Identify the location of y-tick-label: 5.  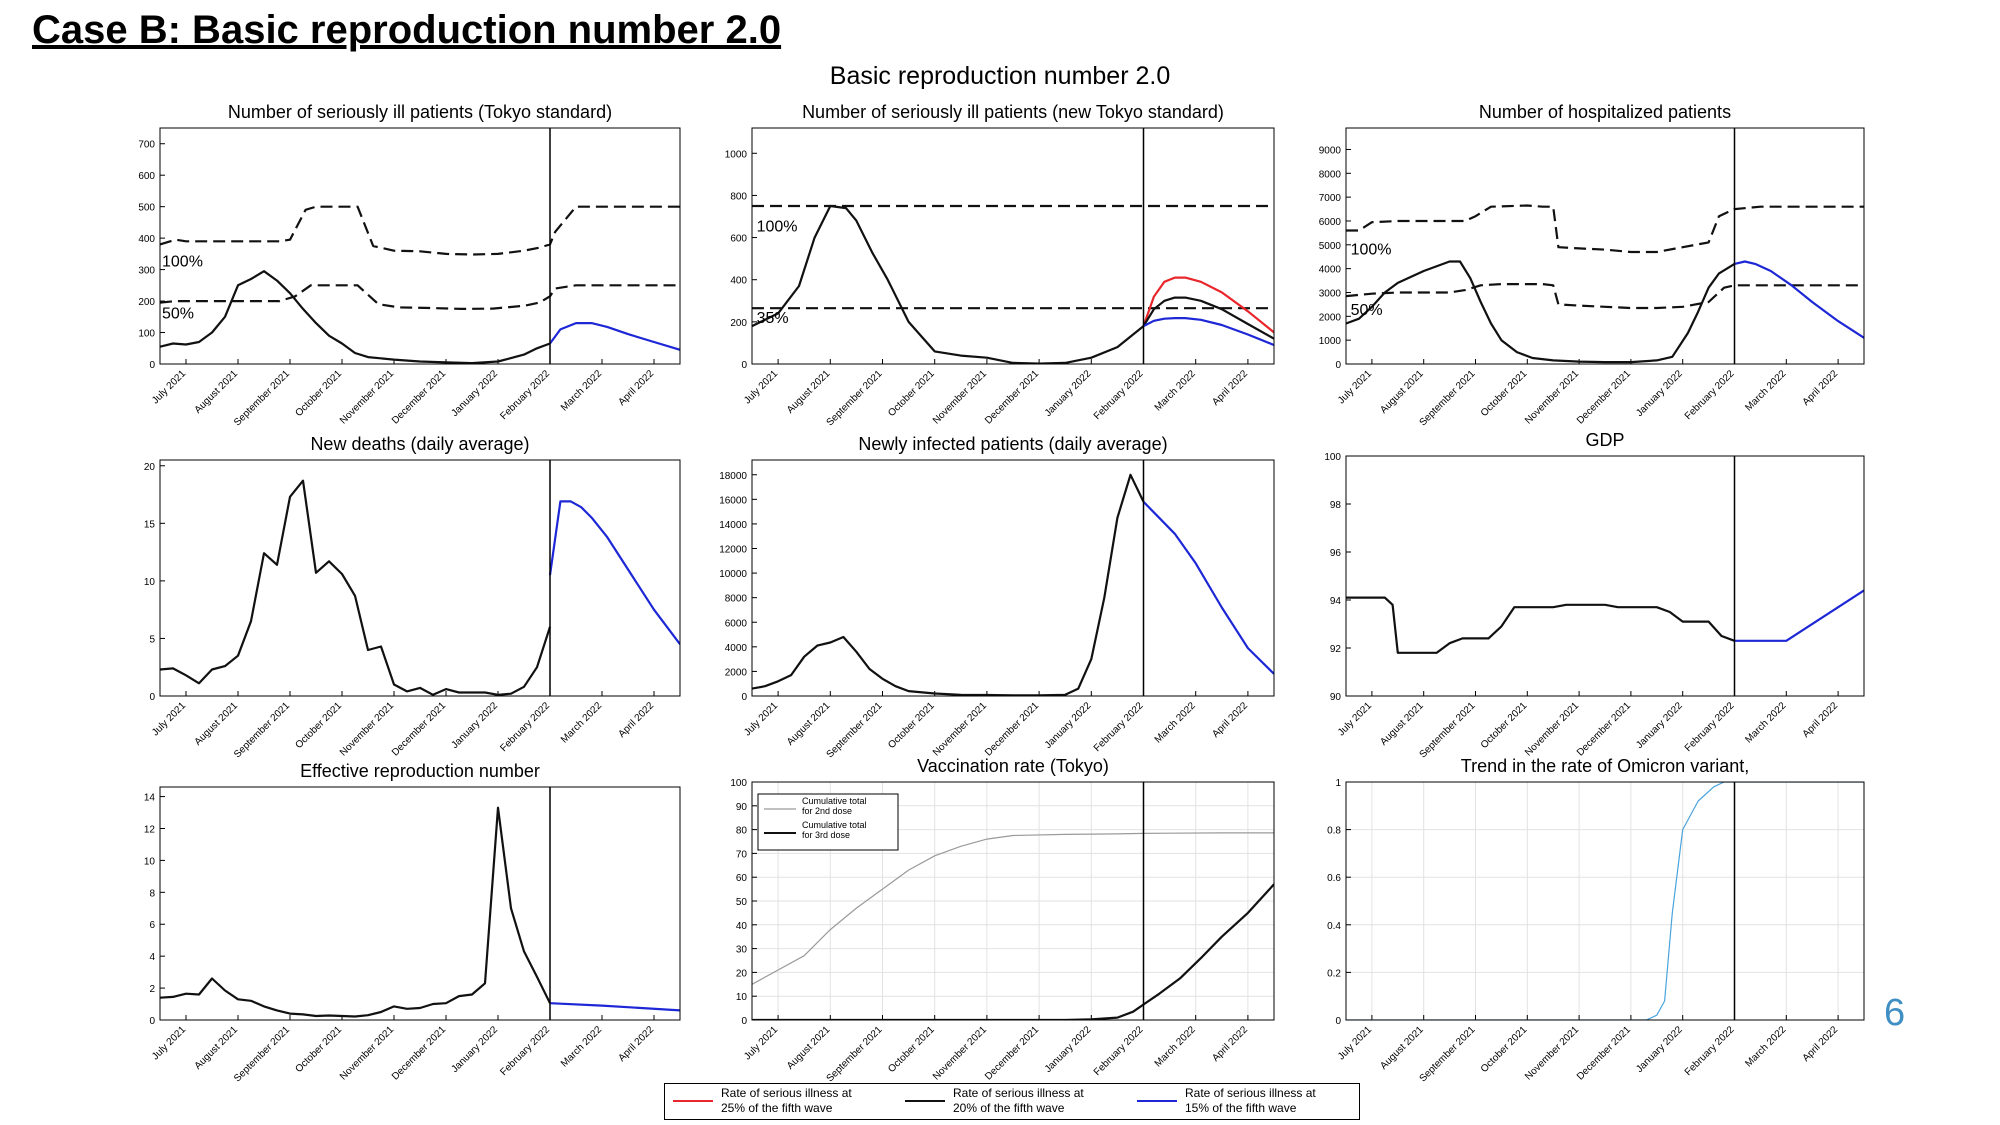
(152, 639).